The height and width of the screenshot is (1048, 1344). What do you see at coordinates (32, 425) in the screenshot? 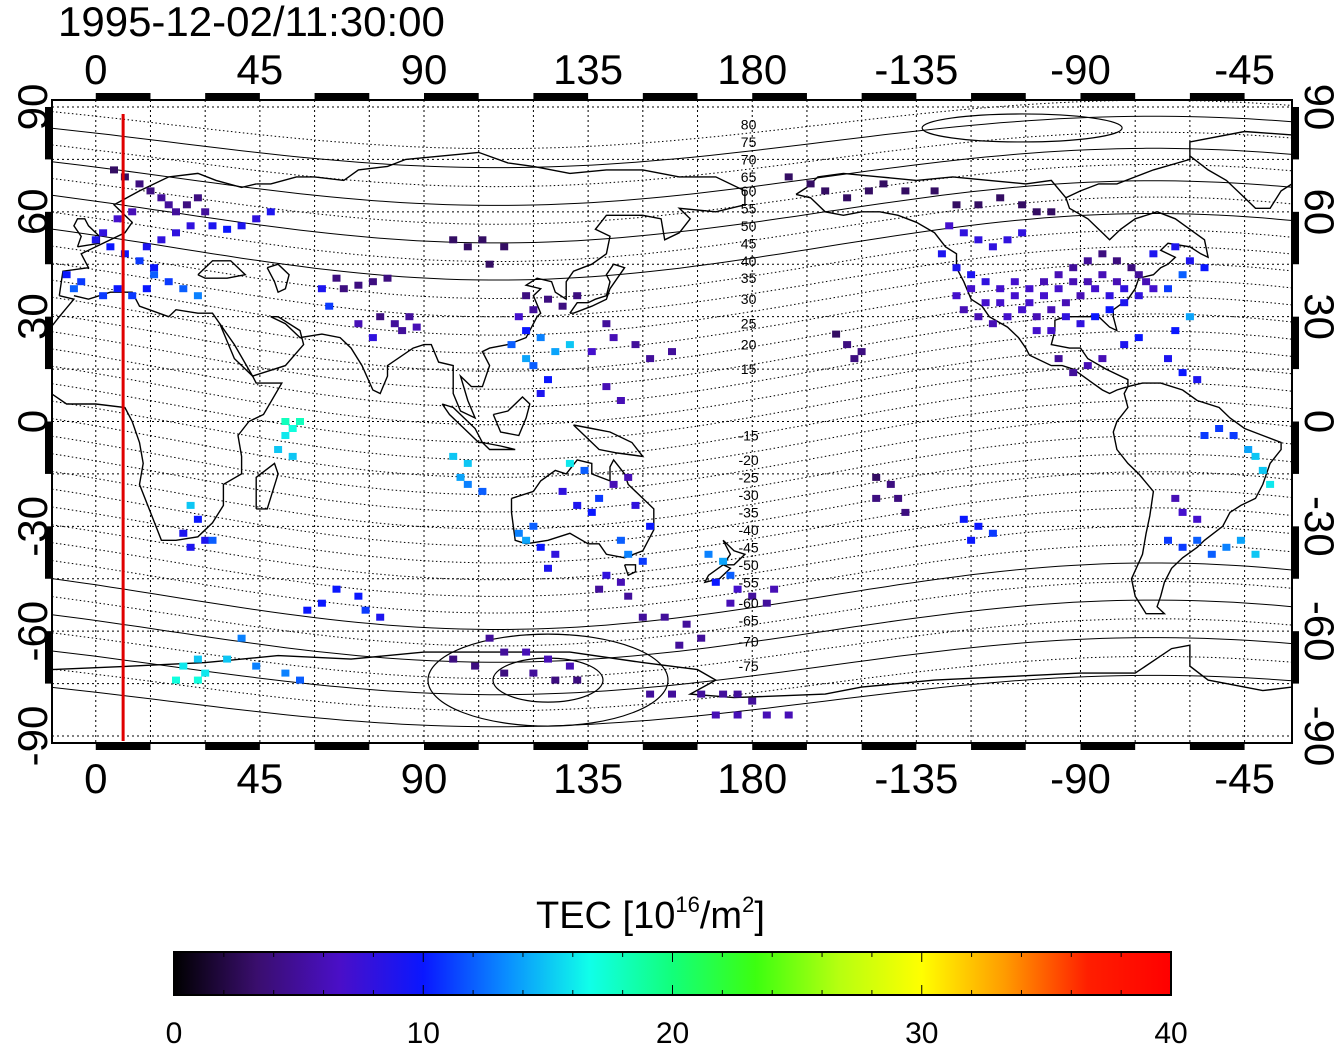
I see `y-axis-left-labels: 90 60 30 0 -30 -60 -90` at bounding box center [32, 425].